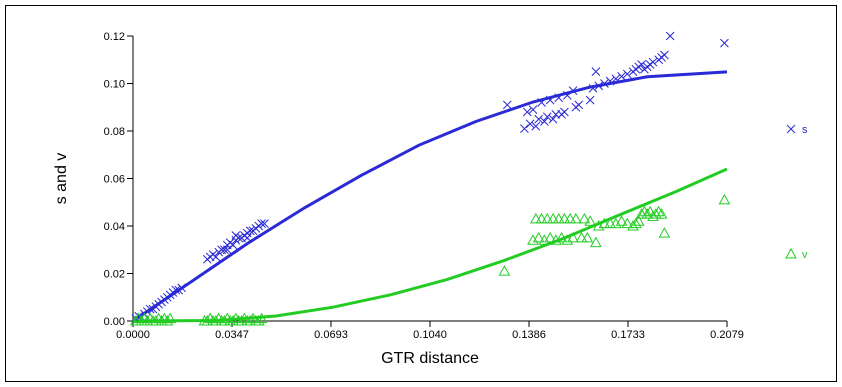  What do you see at coordinates (114, 275) in the screenshot?
I see `y-tick-label: 0.02` at bounding box center [114, 275].